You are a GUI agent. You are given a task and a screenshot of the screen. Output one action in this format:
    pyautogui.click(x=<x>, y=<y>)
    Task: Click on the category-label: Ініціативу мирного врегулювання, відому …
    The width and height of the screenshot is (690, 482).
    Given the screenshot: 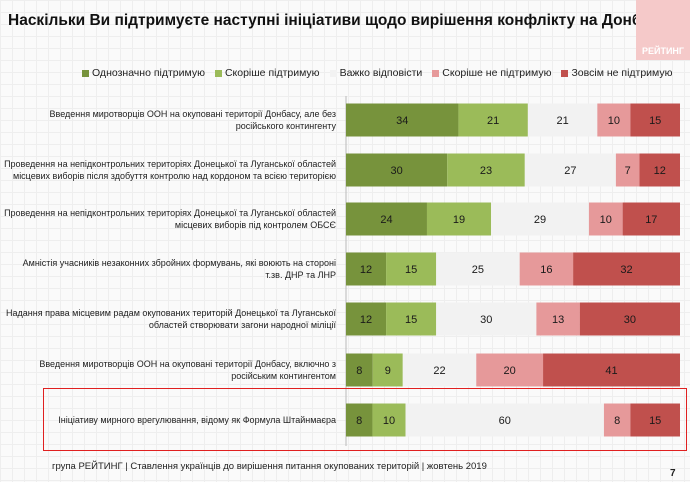 What is the action you would take?
    pyautogui.click(x=170, y=420)
    